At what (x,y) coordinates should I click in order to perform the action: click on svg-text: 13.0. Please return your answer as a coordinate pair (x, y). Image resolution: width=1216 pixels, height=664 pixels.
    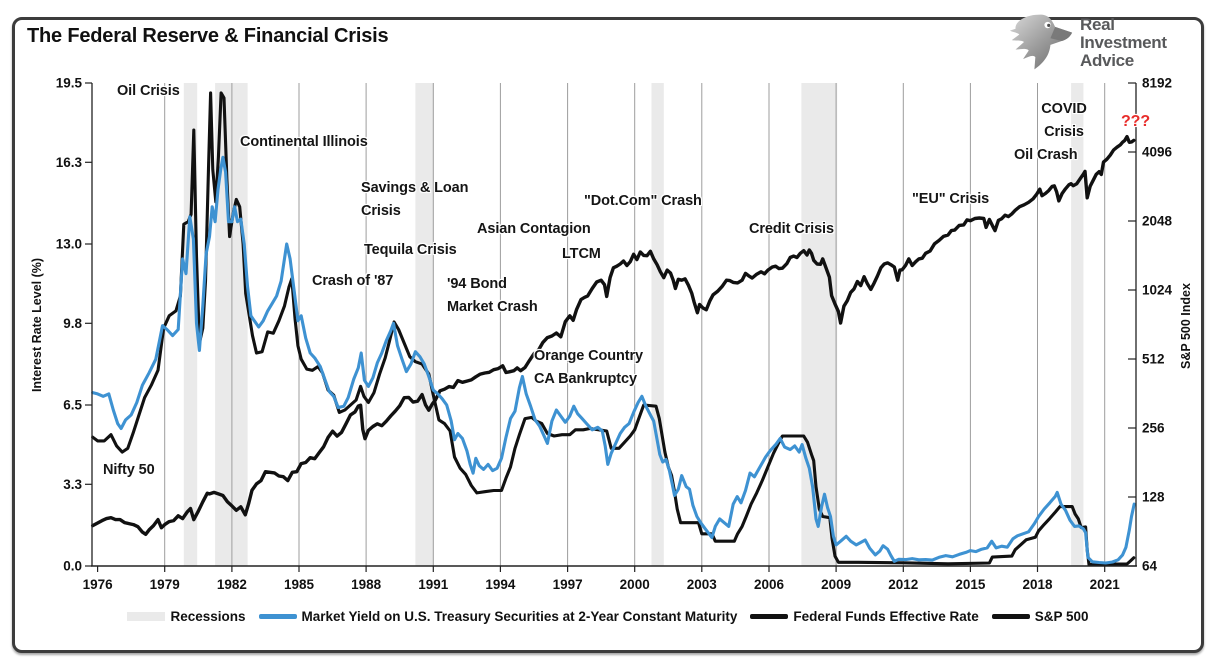
    Looking at the image, I should click on (69, 244).